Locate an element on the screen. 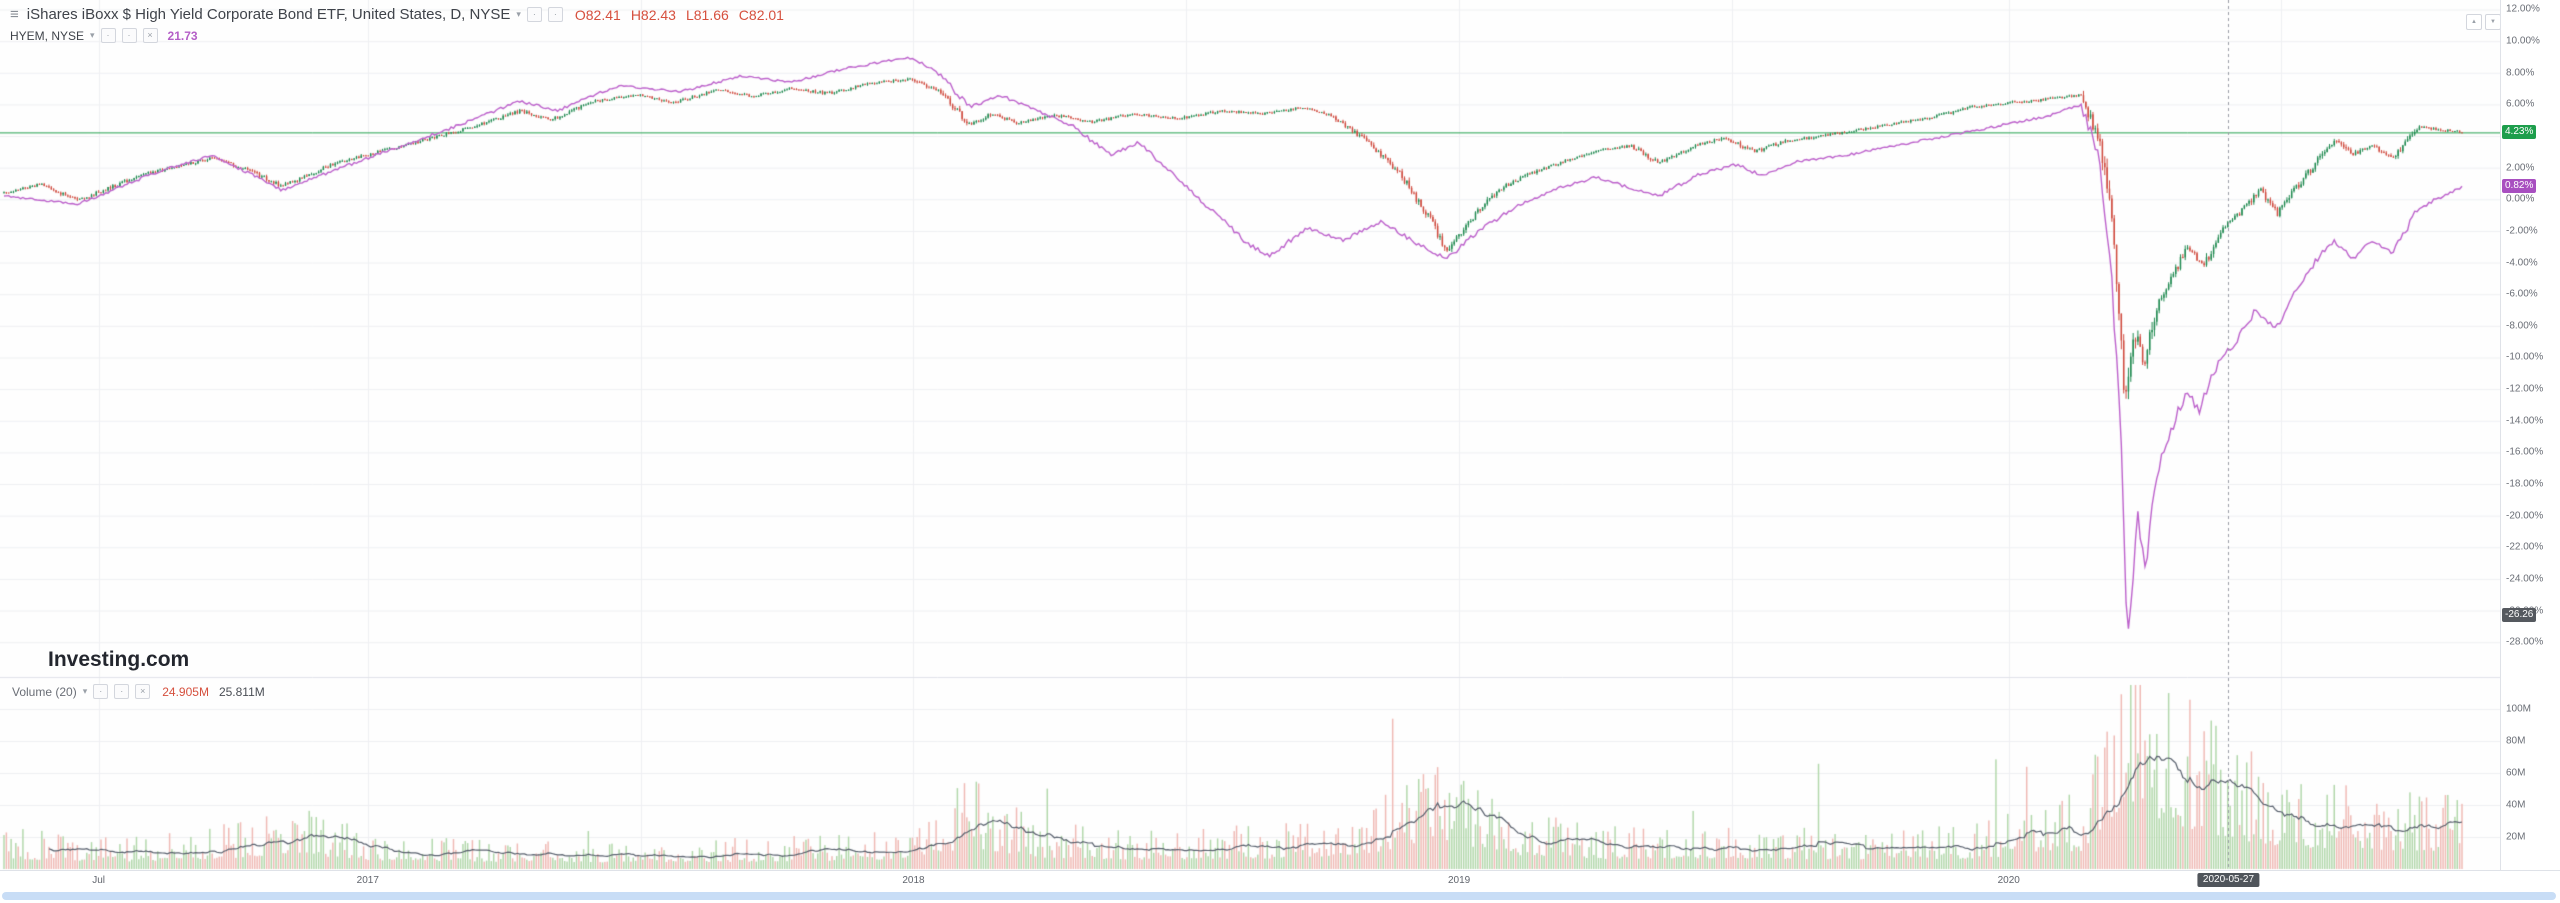 The width and height of the screenshot is (2560, 903). price-axis-tick: -22.00% is located at coordinates (2525, 547).